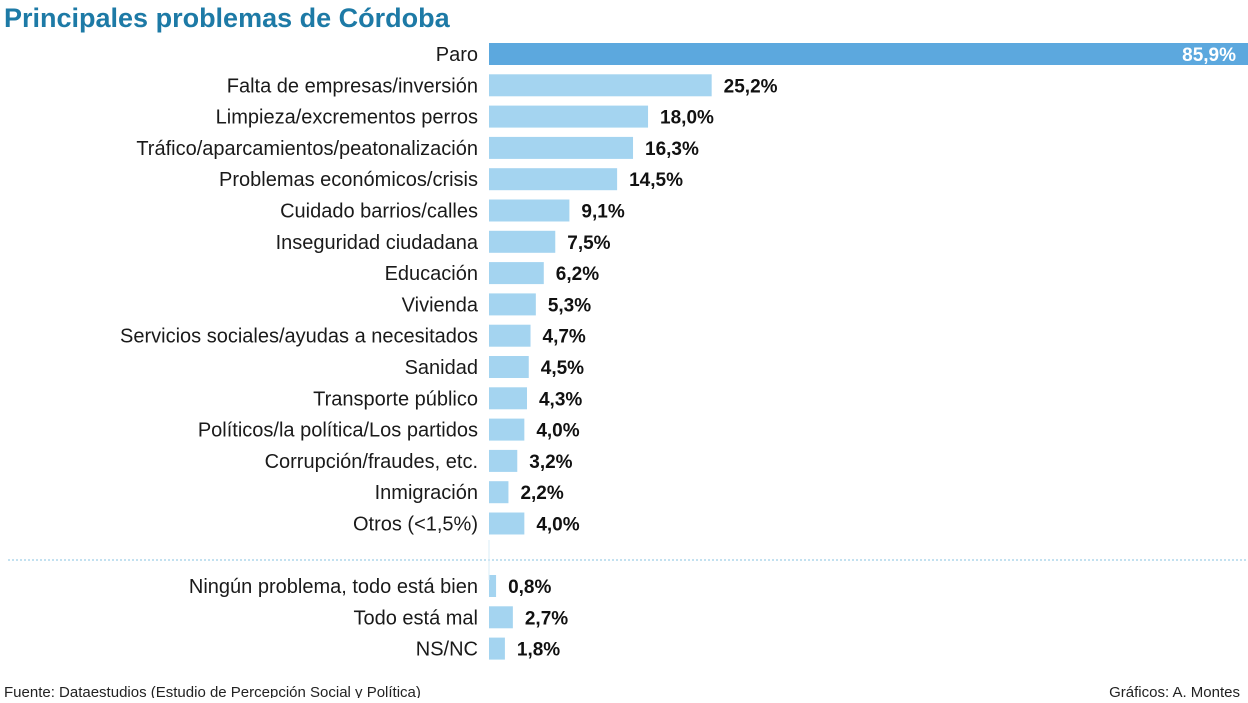  What do you see at coordinates (457, 55) in the screenshot?
I see `category-label: Paro` at bounding box center [457, 55].